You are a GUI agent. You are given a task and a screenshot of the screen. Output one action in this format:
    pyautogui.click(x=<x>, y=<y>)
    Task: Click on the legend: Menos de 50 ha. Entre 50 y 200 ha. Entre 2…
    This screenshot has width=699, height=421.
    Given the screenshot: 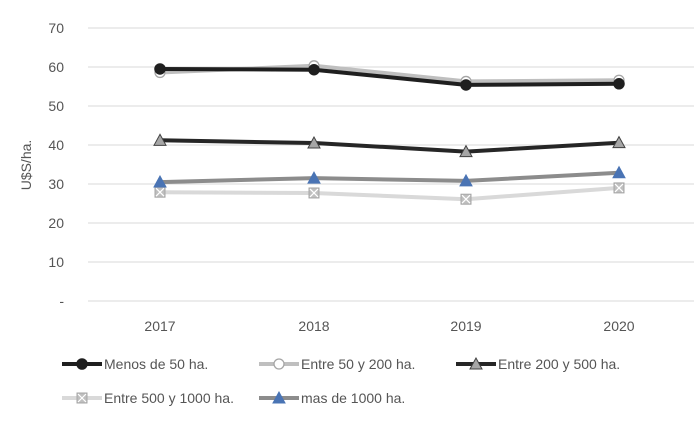 What is the action you would take?
    pyautogui.click(x=341, y=381)
    